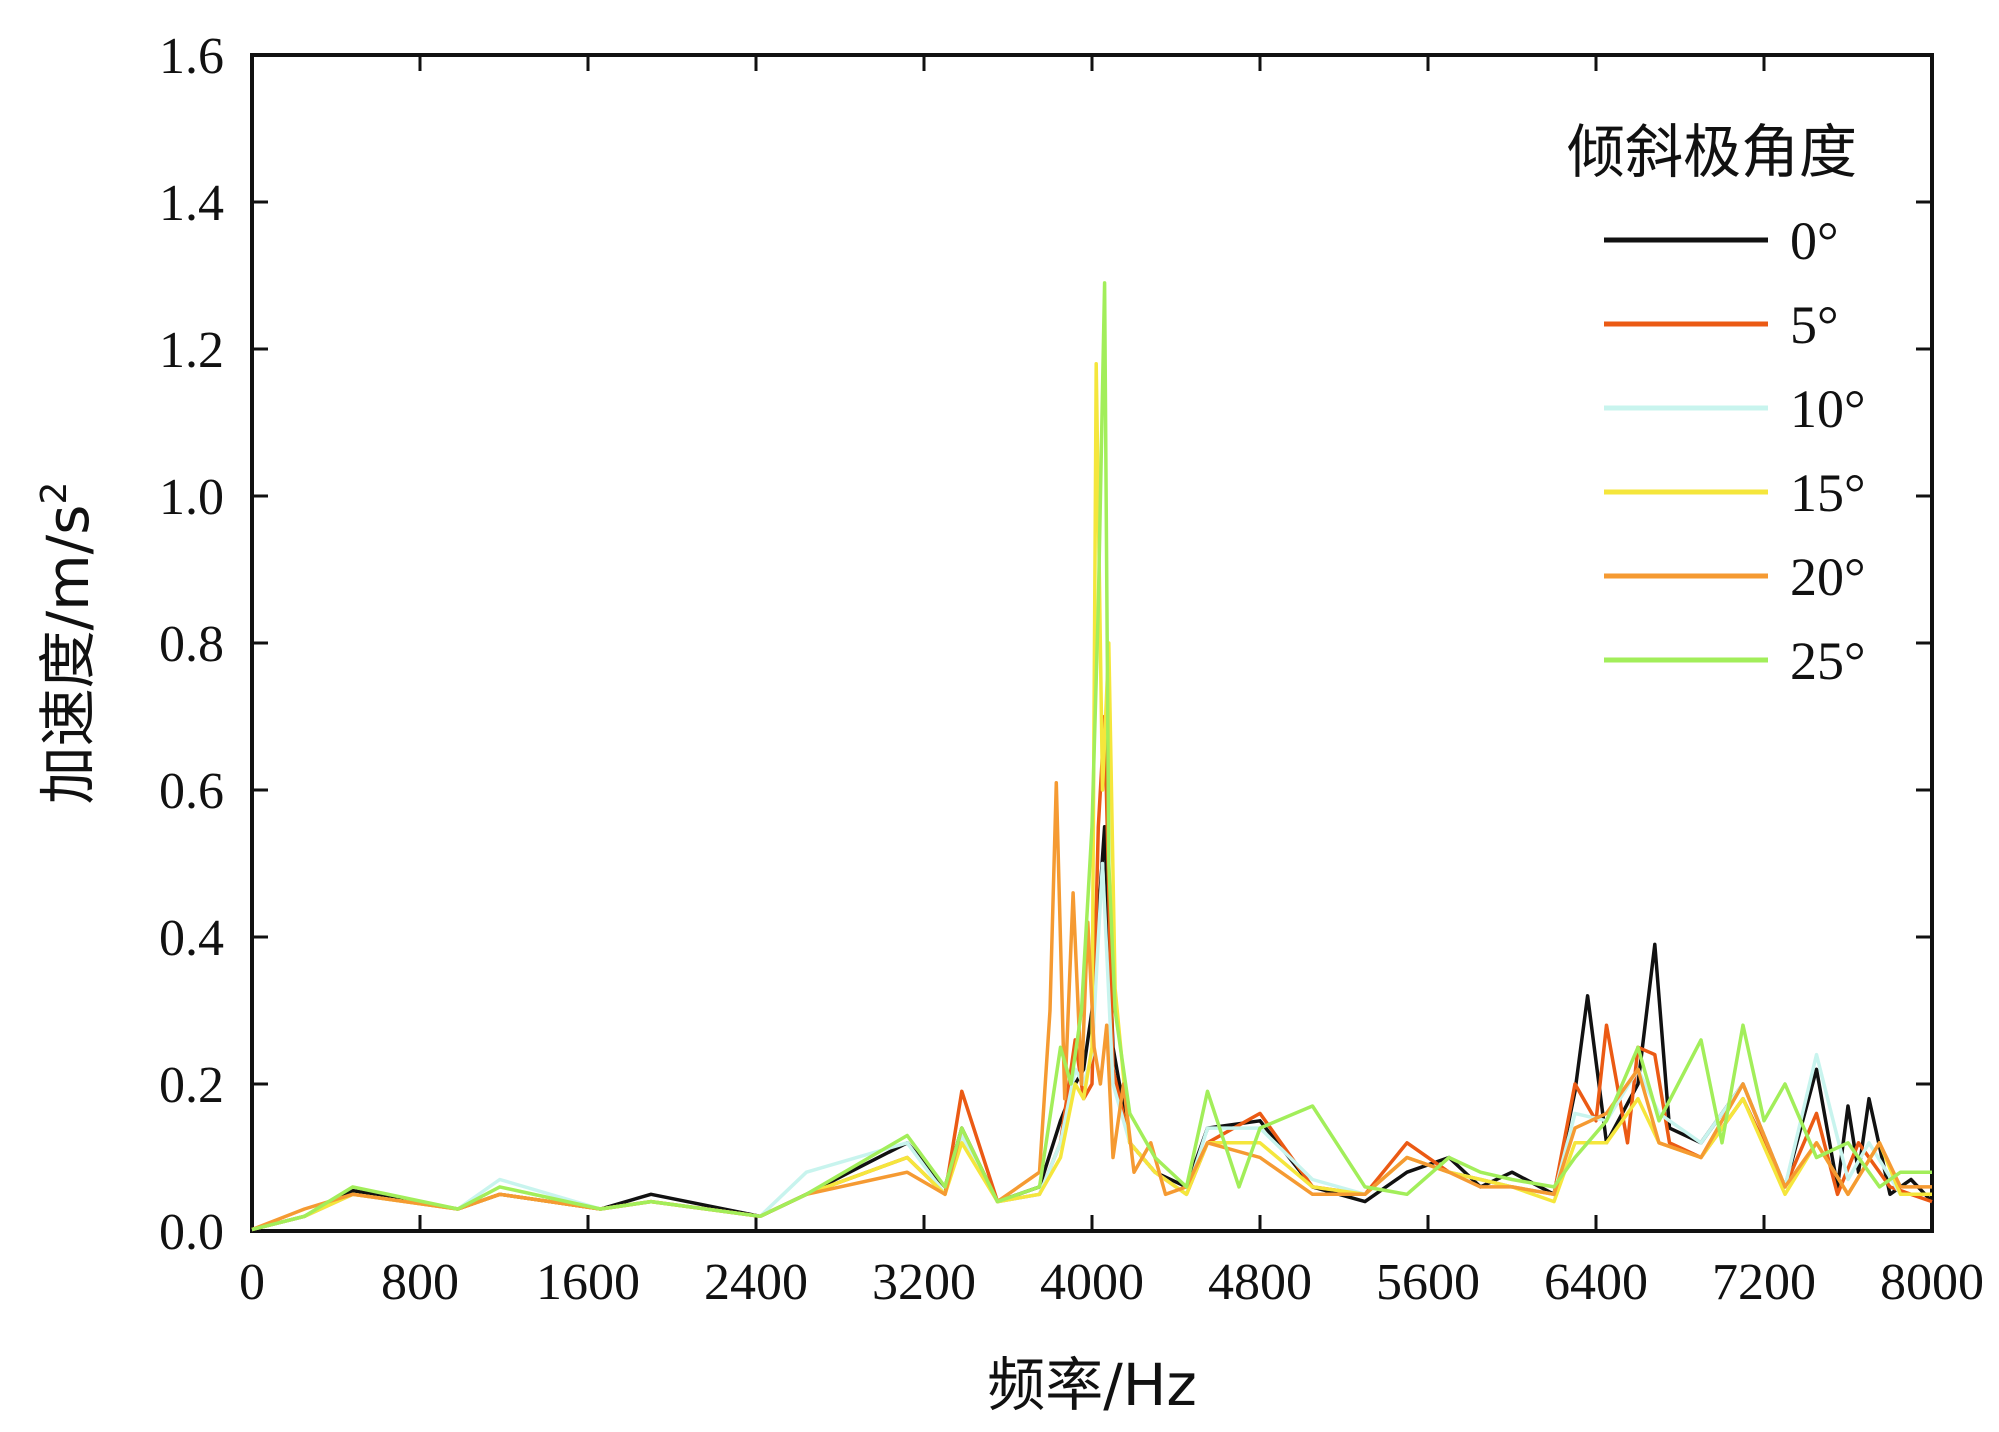 This screenshot has width=1999, height=1432. What do you see at coordinates (1814, 241) in the screenshot?
I see `legend-label-0: 0°` at bounding box center [1814, 241].